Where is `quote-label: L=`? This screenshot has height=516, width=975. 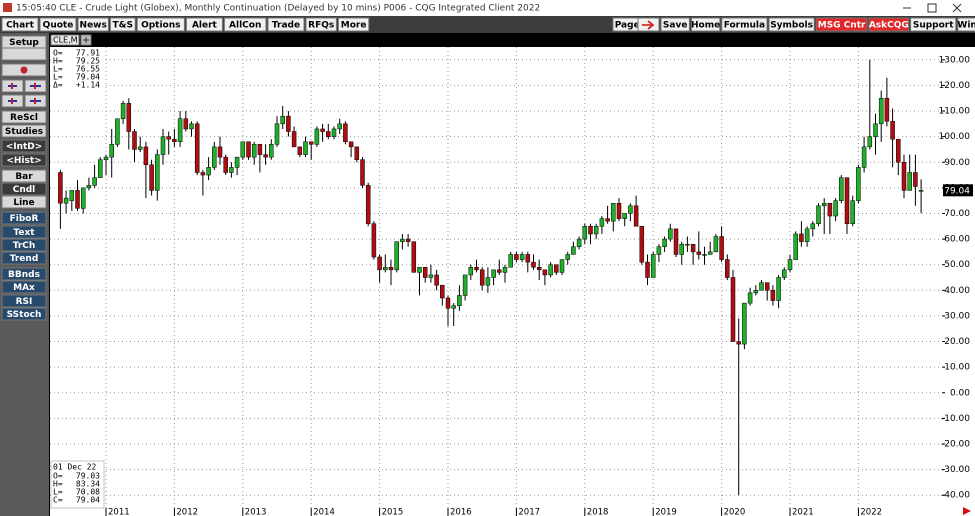 quote-label: L= is located at coordinates (58, 69).